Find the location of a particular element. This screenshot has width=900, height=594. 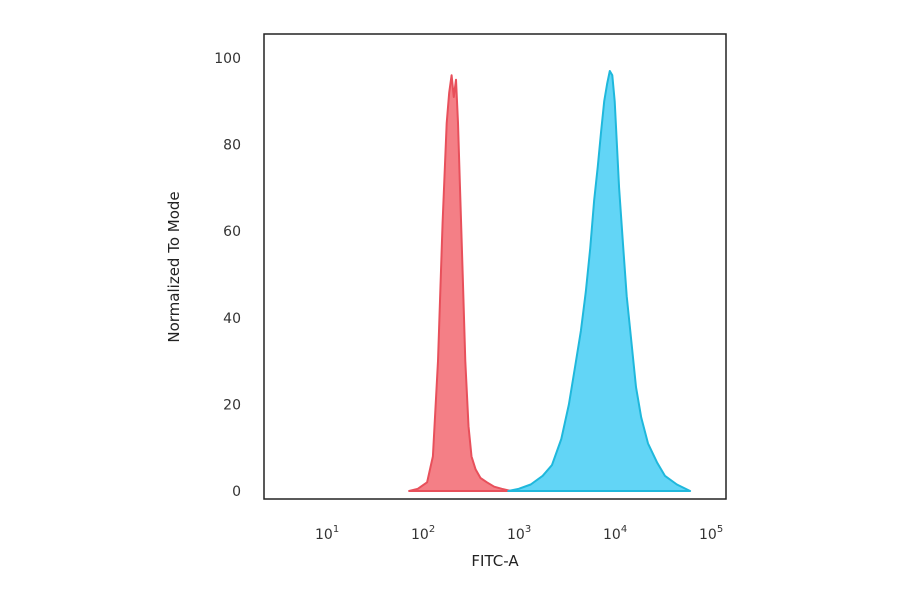

y-tick-label: 60 is located at coordinates (232, 232).